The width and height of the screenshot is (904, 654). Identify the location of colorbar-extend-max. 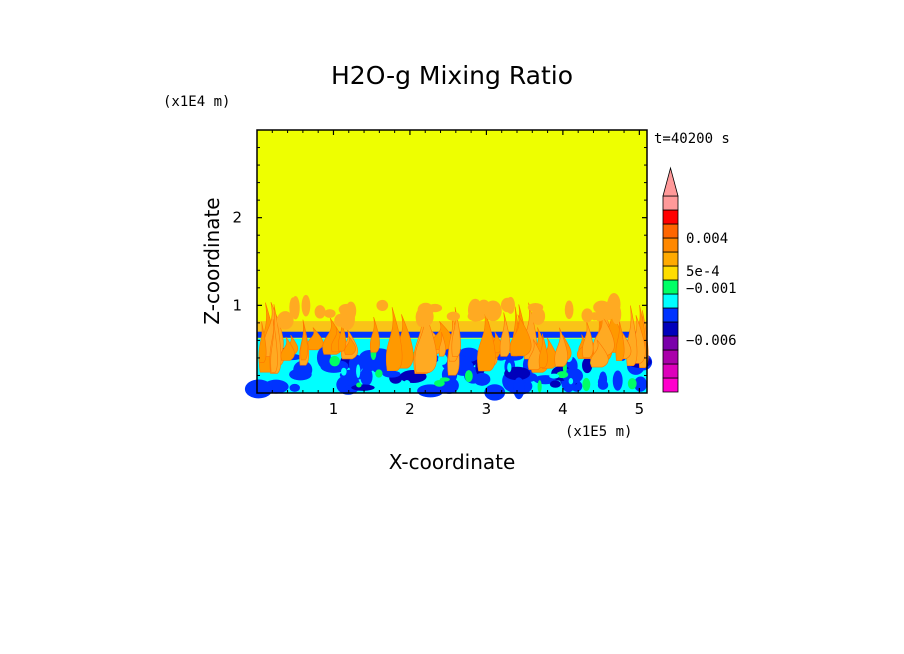
(670, 181).